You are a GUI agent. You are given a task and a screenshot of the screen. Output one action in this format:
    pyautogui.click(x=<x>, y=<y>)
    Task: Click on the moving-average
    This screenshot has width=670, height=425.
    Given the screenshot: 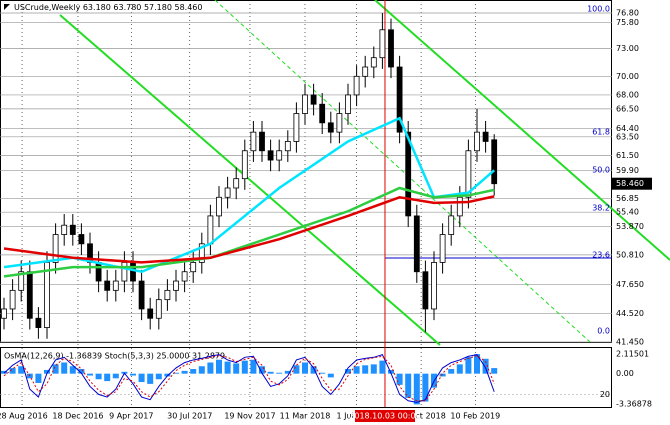 What is the action you would take?
    pyautogui.click(x=249, y=229)
    